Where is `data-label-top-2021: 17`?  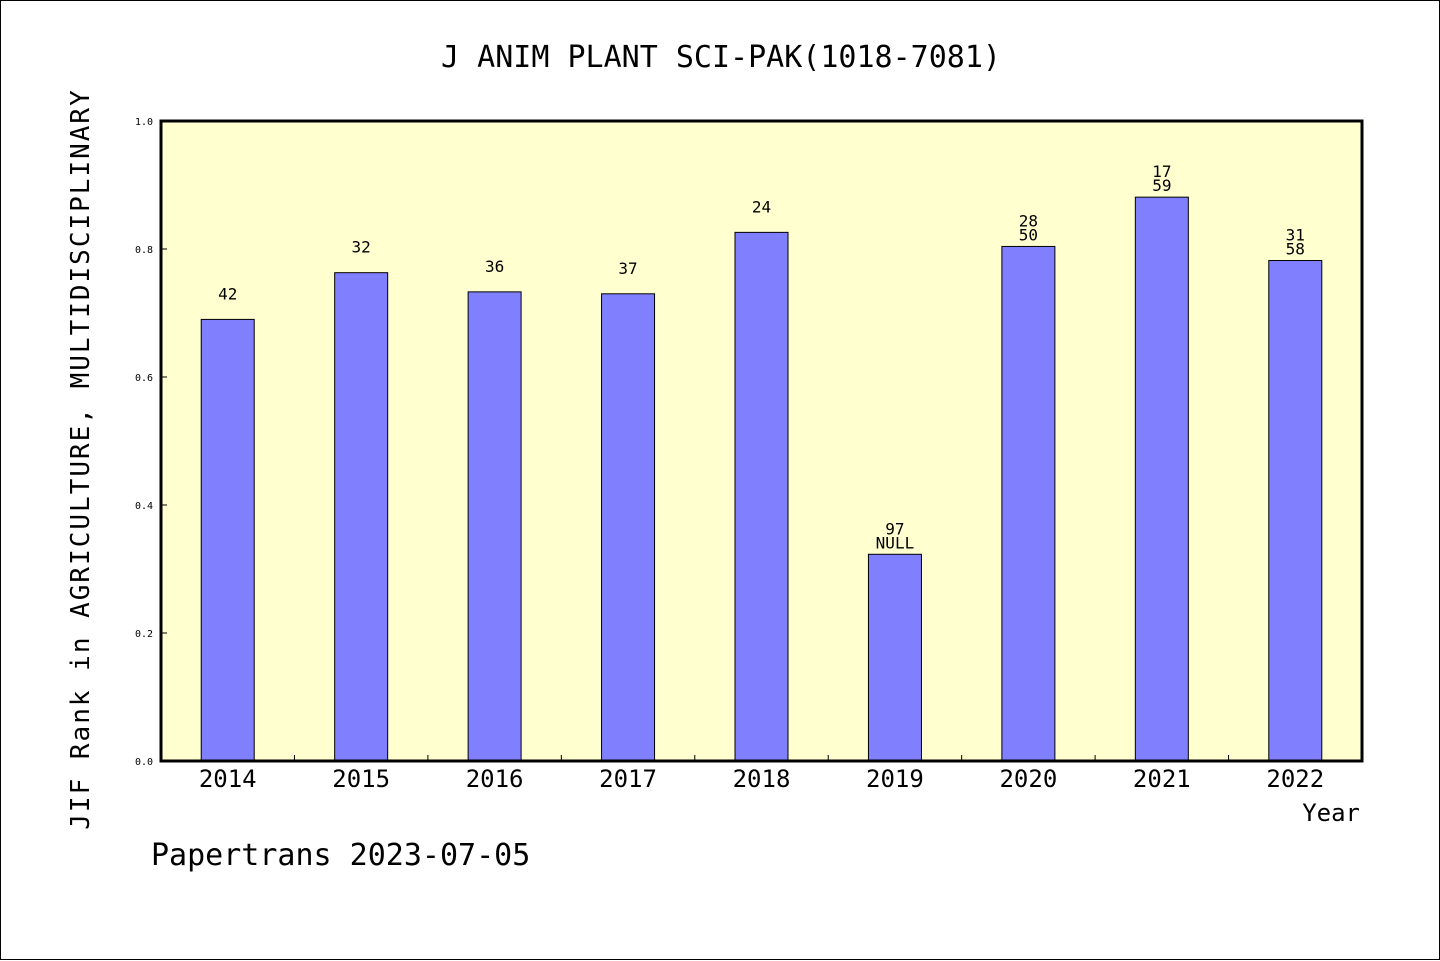
data-label-top-2021: 17 is located at coordinates (1161, 171).